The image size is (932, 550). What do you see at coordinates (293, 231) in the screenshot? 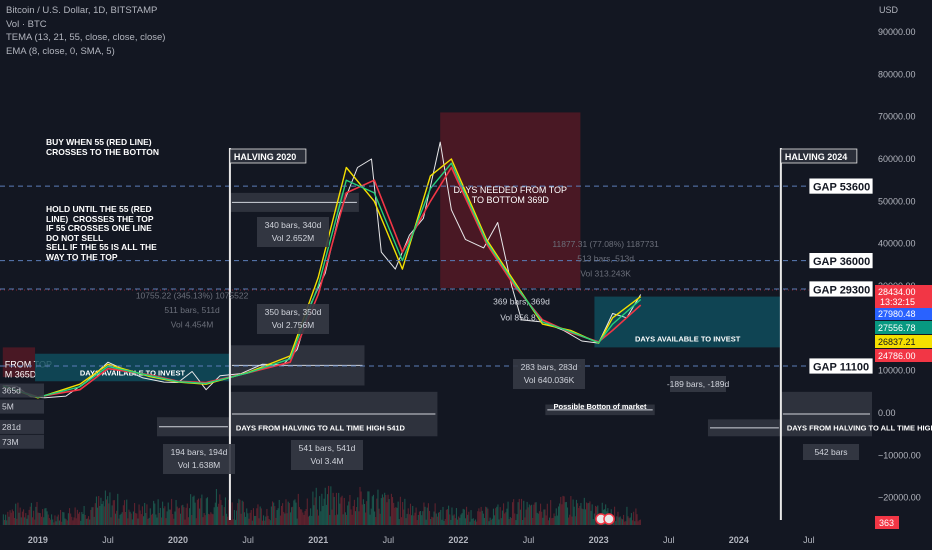
I see `range-stats: 340 bars, 340d Vol 2.652M` at bounding box center [293, 231].